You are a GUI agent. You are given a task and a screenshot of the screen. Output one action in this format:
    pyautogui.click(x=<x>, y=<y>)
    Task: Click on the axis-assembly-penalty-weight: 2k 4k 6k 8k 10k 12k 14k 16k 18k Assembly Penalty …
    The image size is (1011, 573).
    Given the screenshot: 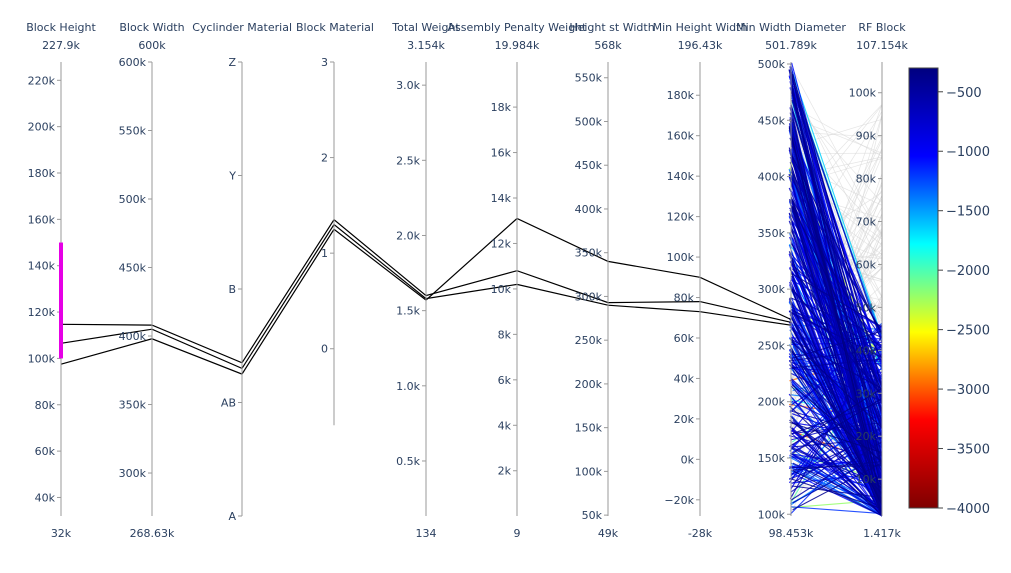 What is the action you would take?
    pyautogui.click(x=518, y=280)
    